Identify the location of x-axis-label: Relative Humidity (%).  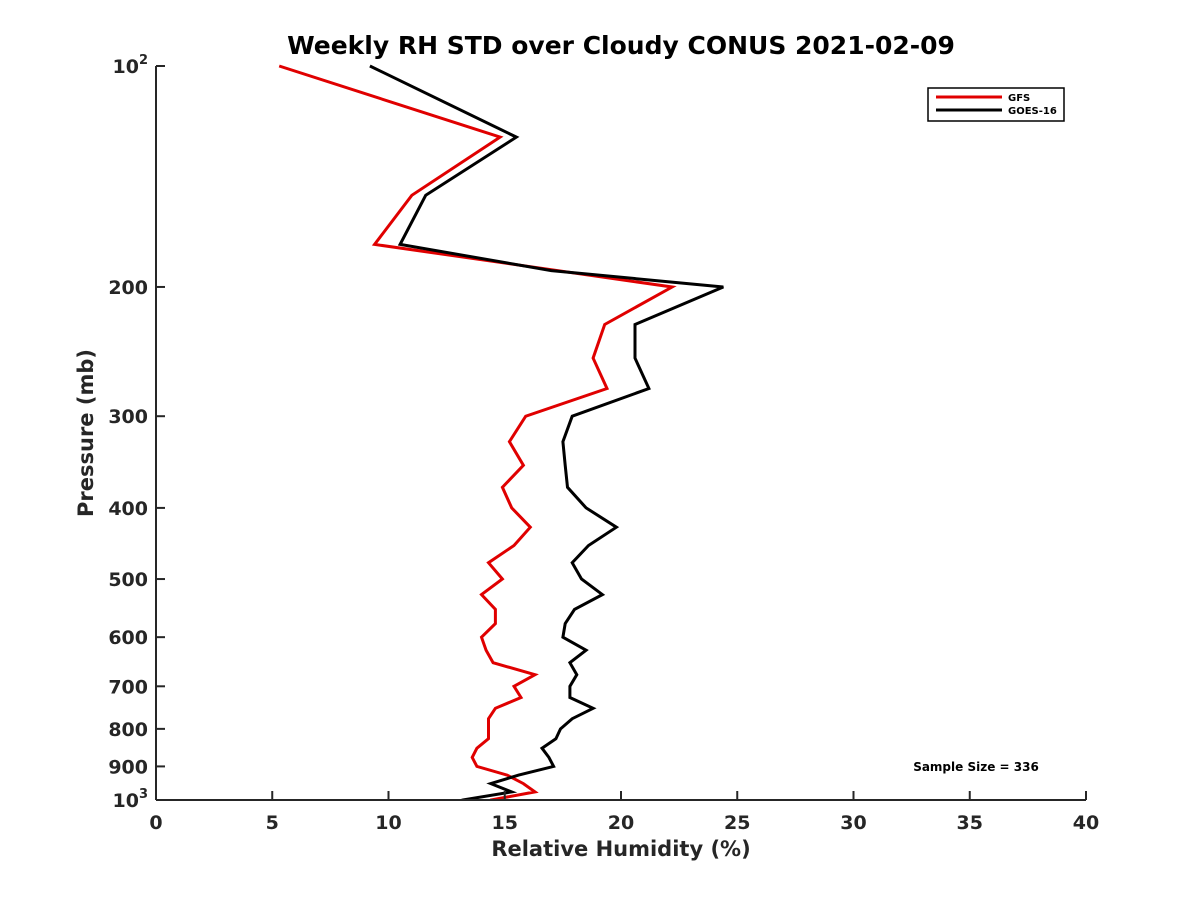
(620, 849).